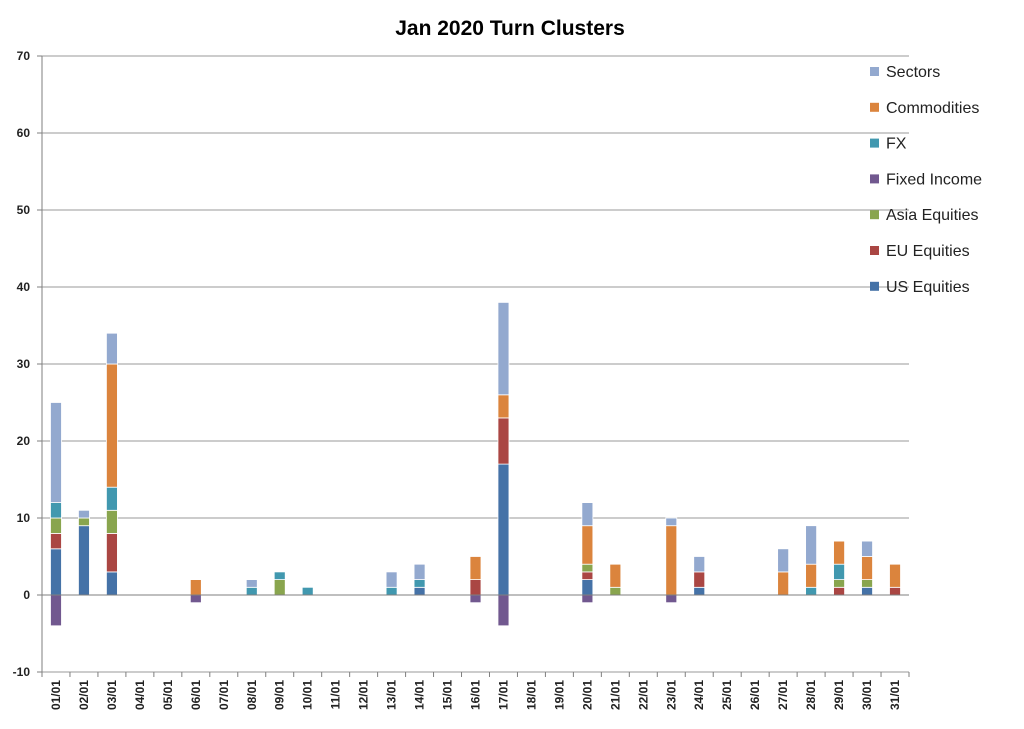 Image resolution: width=1024 pixels, height=729 pixels. Describe the element at coordinates (671, 695) in the screenshot. I see `x-tick-label: 23/01` at that location.